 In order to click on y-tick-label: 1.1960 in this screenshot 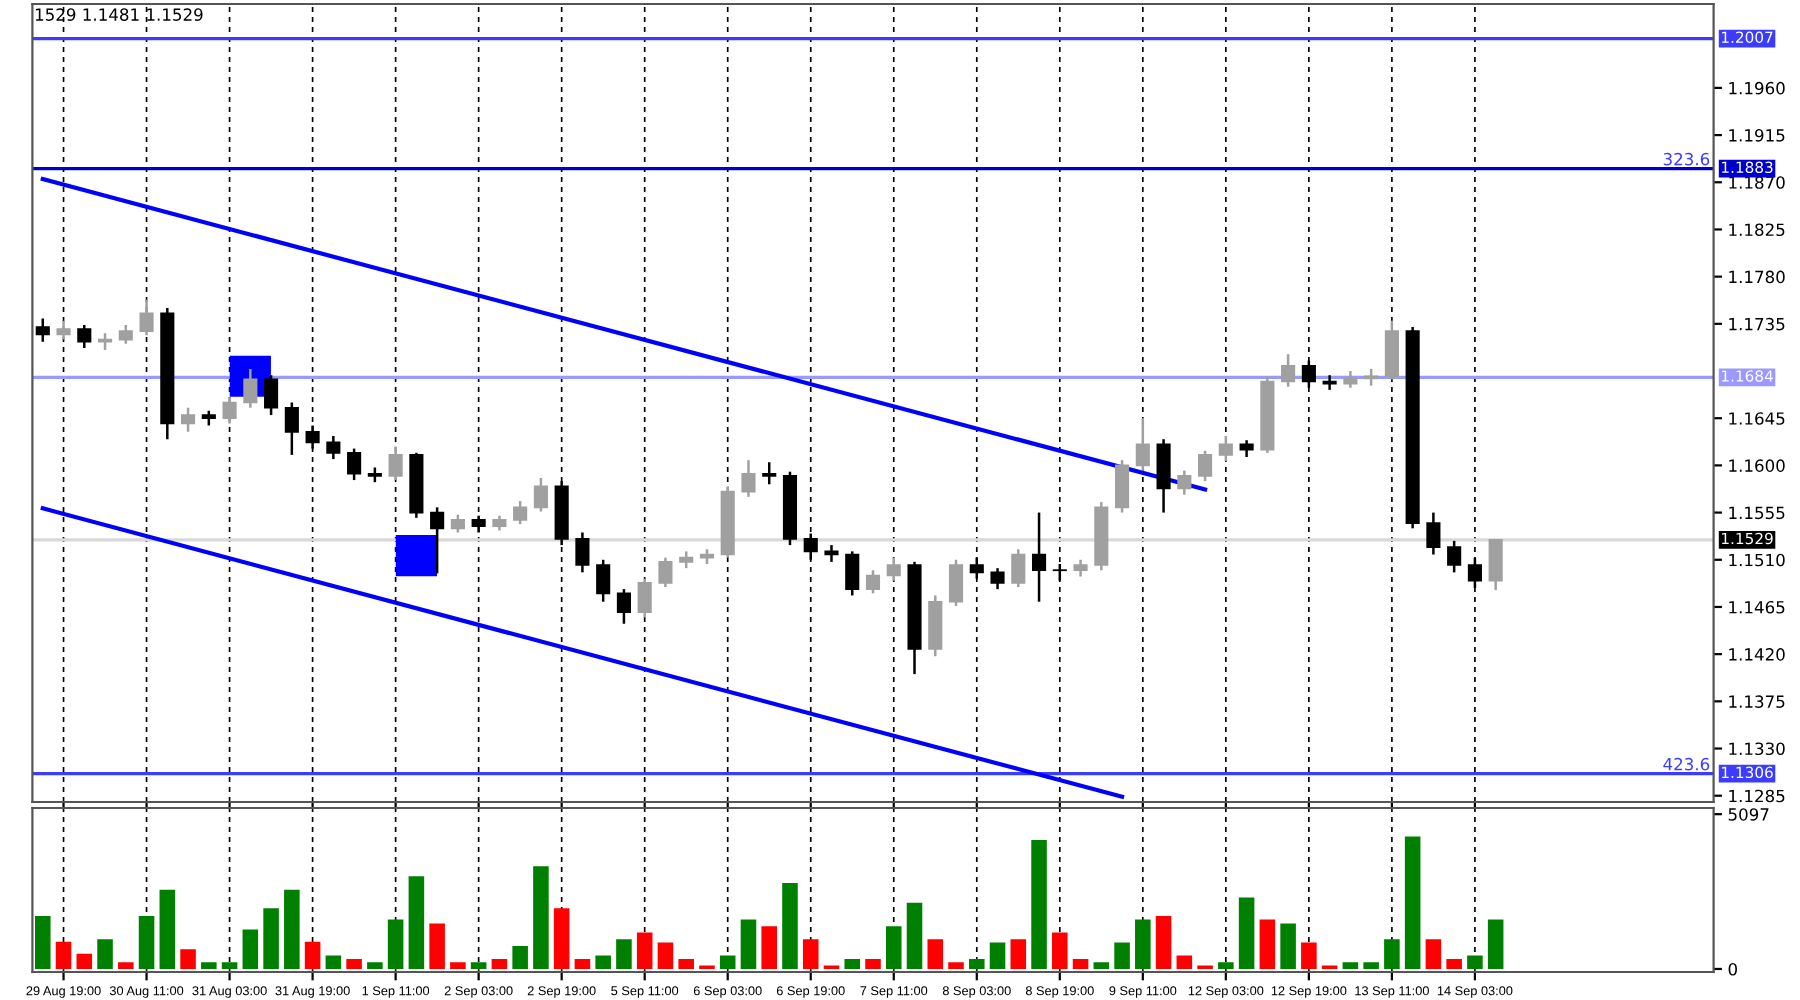, I will do `click(1757, 88)`.